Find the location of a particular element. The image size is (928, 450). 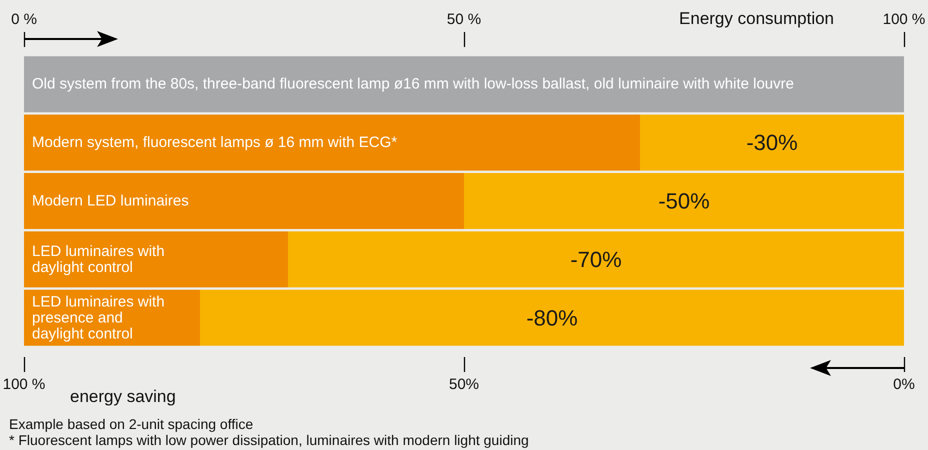

y-tick-label: LED luminaires with daylight control is located at coordinates (98, 259).